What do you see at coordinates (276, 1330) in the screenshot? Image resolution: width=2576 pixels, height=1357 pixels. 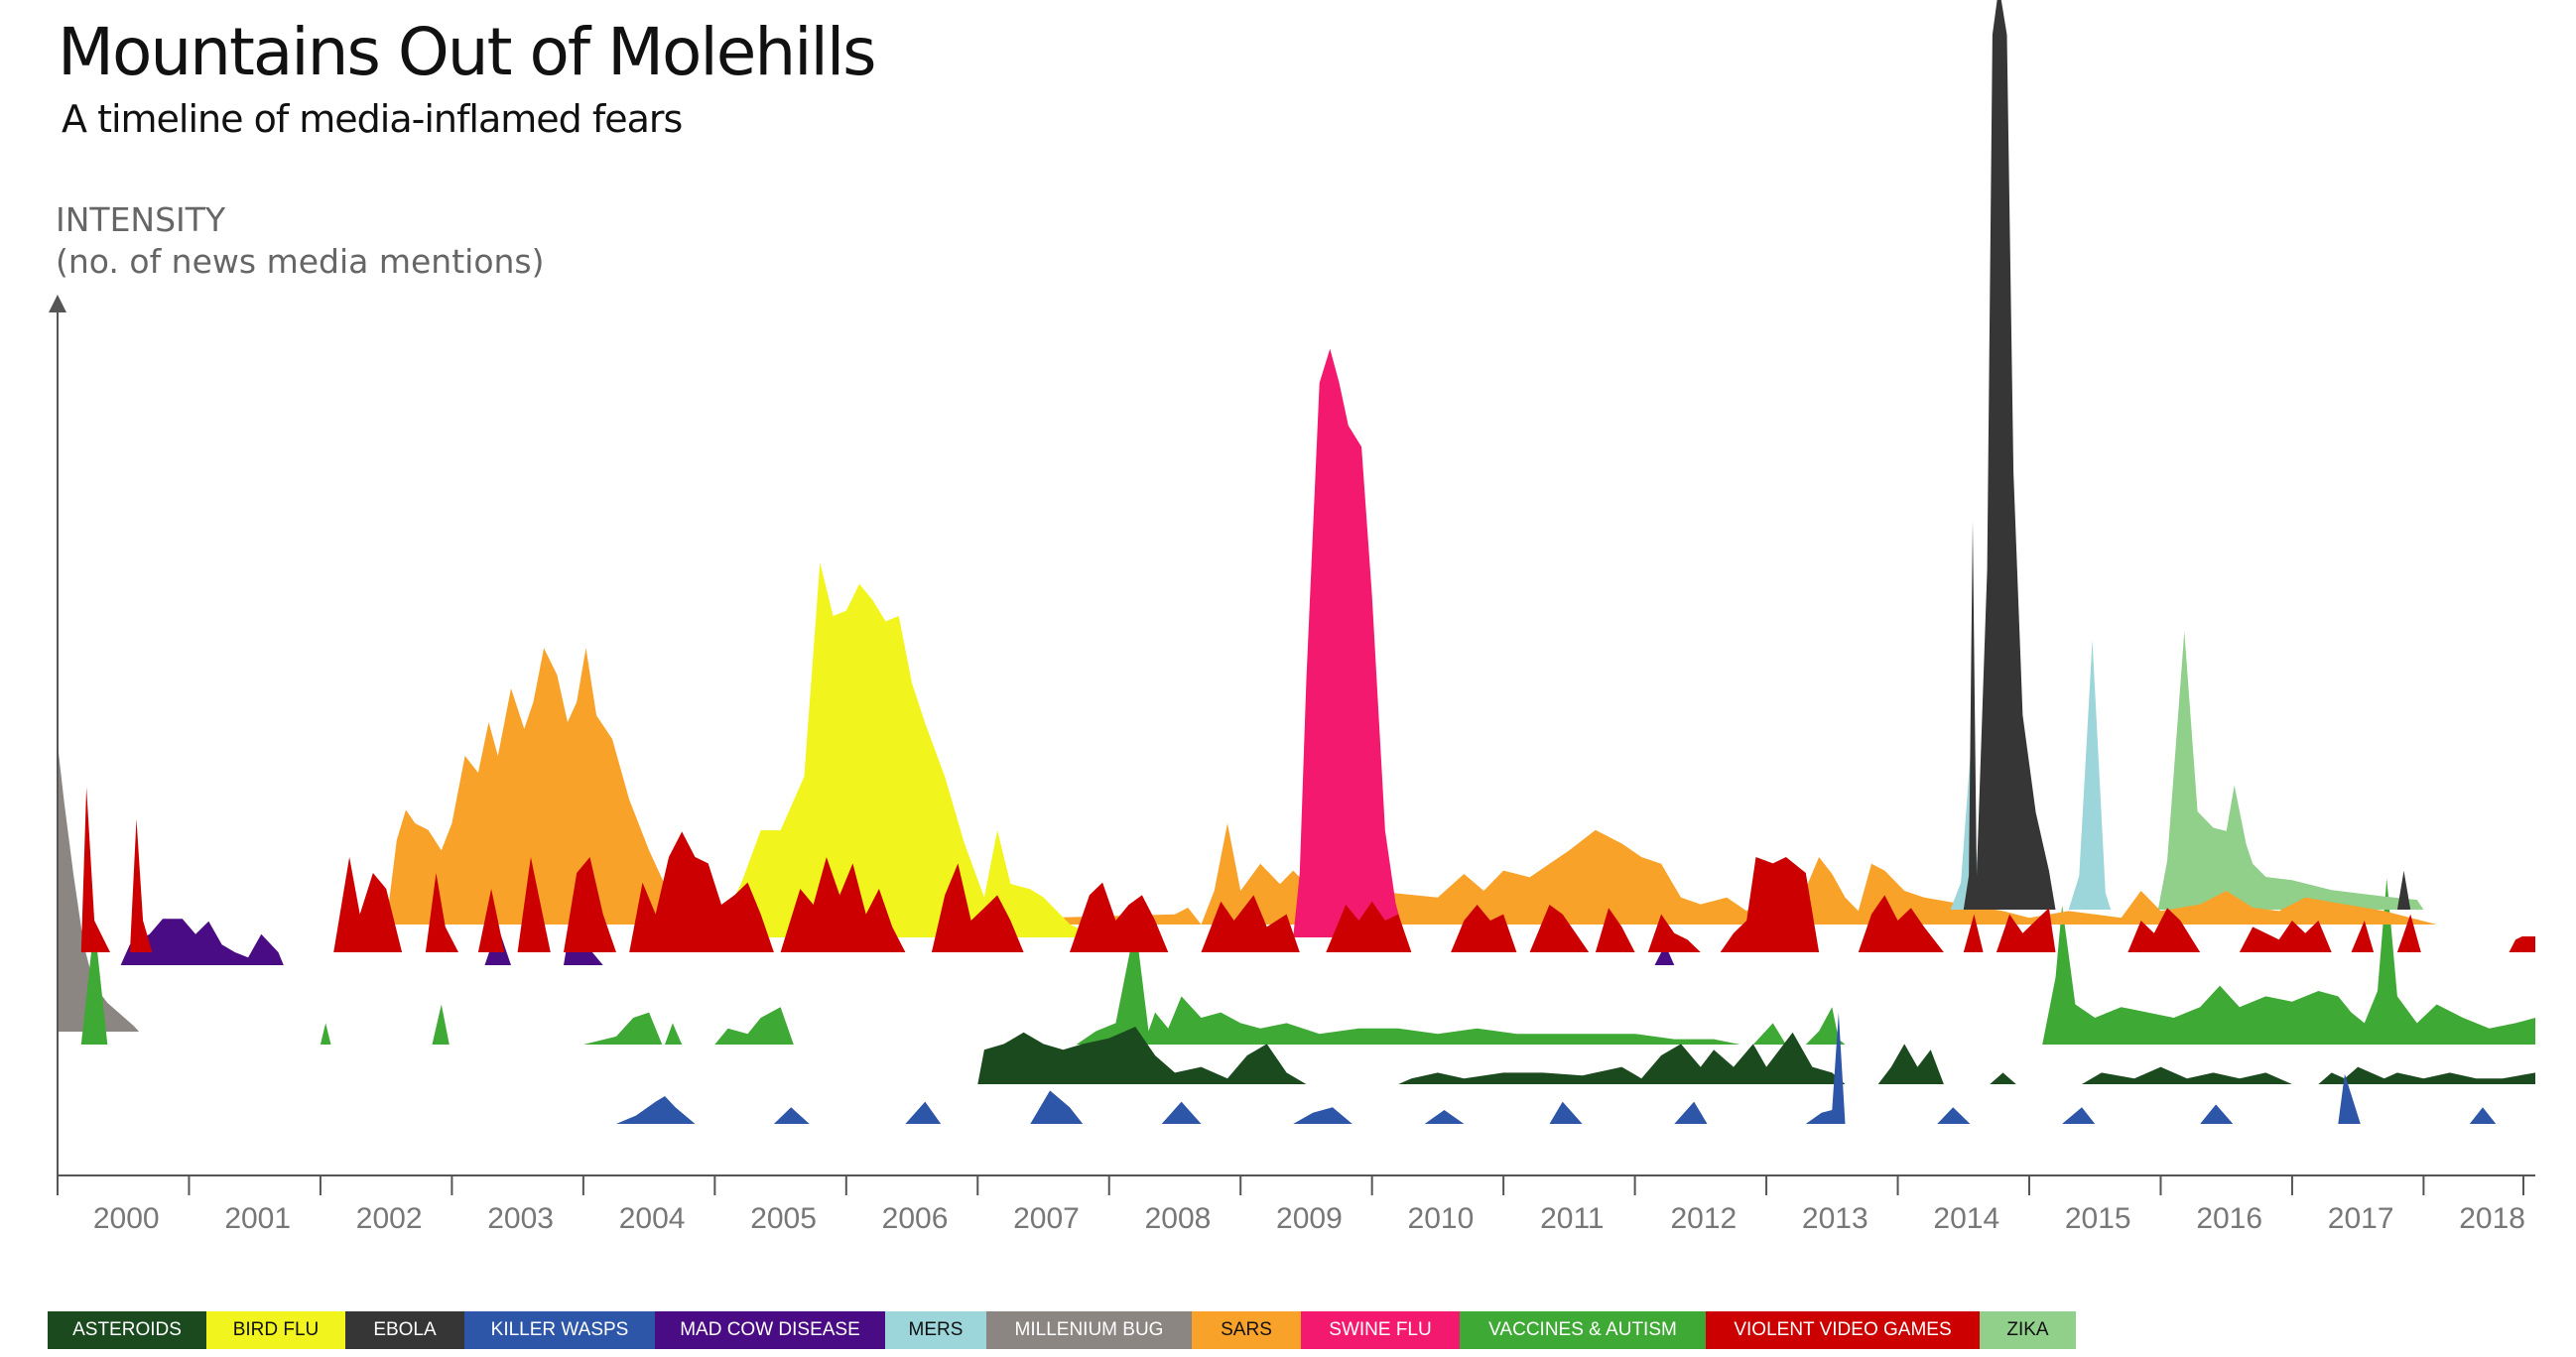 I see `legend-item-bird-flu: BIRD FLU` at bounding box center [276, 1330].